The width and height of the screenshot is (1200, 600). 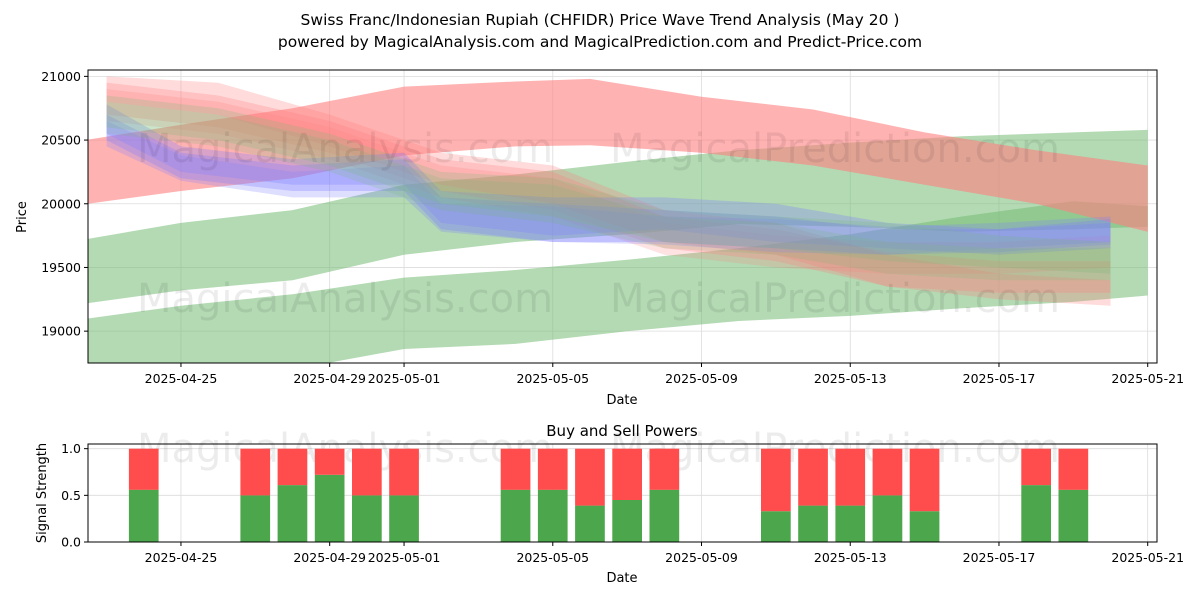 I want to click on price-x-tick-label: 2025-05-17, so click(x=999, y=378).